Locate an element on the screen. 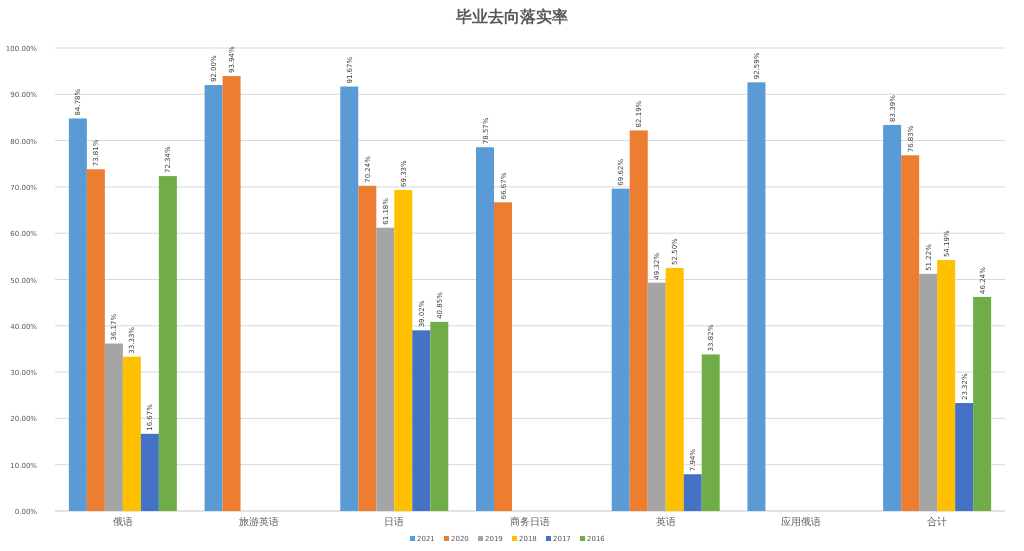 The image size is (1024, 551). x-tick-label: 旅游英语 is located at coordinates (258, 521).